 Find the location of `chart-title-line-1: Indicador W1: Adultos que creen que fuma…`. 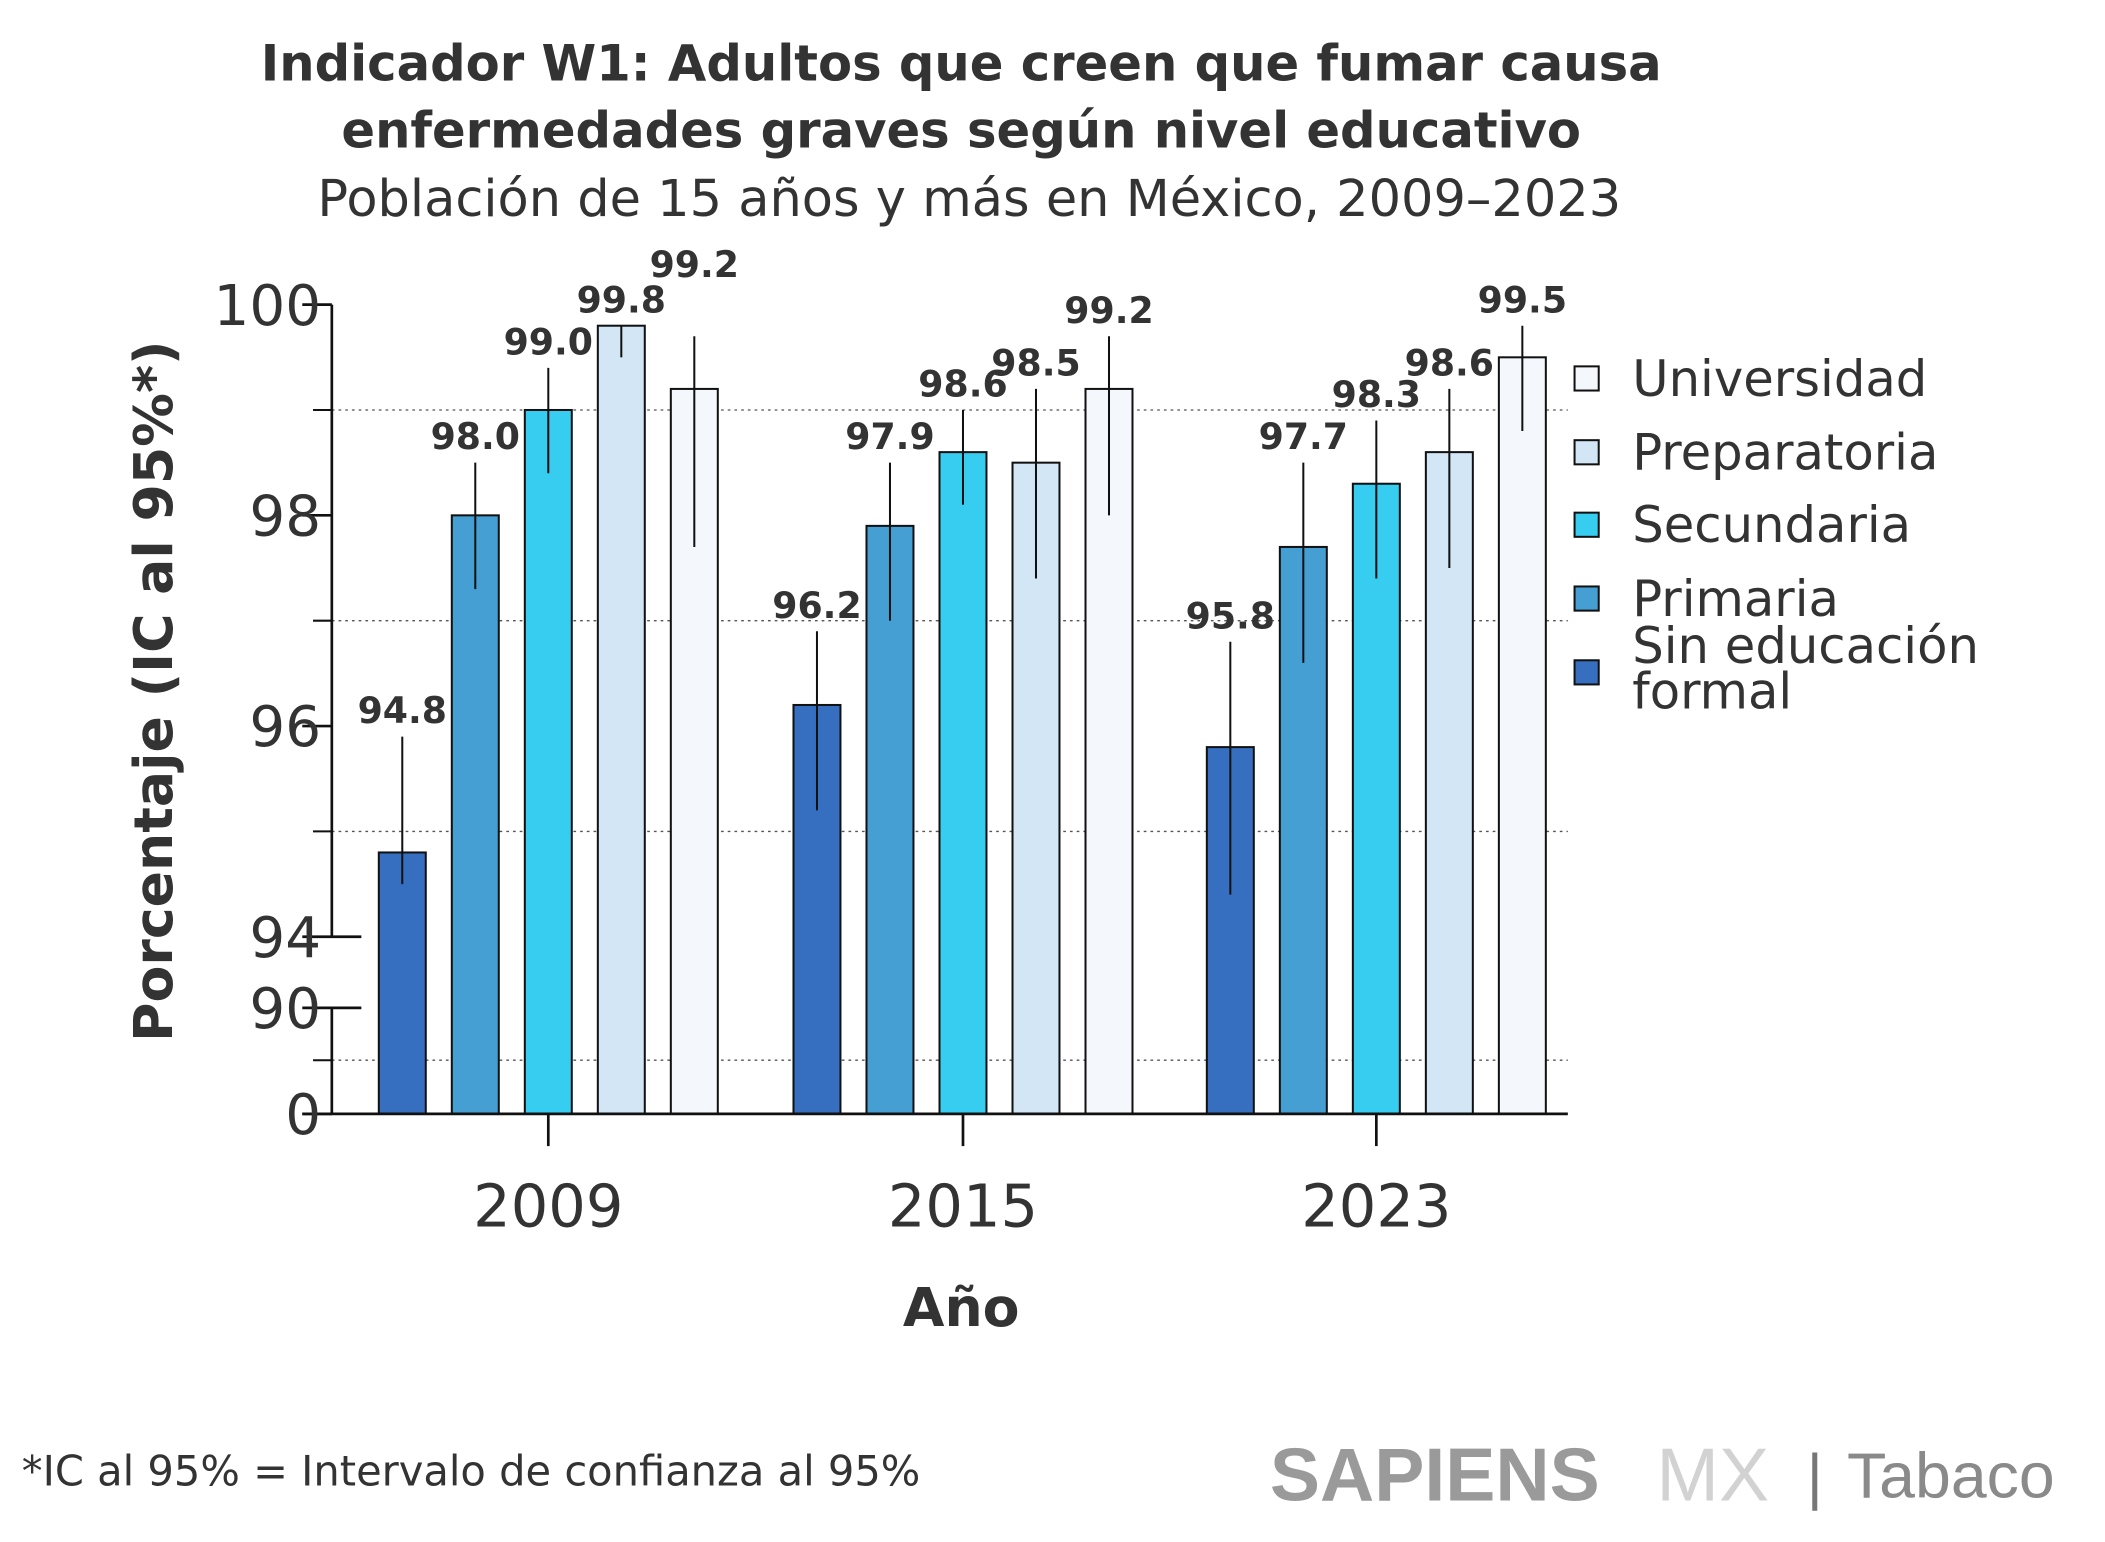

chart-title-line-1: Indicador W1: Adultos que creen que fuma… is located at coordinates (961, 64).